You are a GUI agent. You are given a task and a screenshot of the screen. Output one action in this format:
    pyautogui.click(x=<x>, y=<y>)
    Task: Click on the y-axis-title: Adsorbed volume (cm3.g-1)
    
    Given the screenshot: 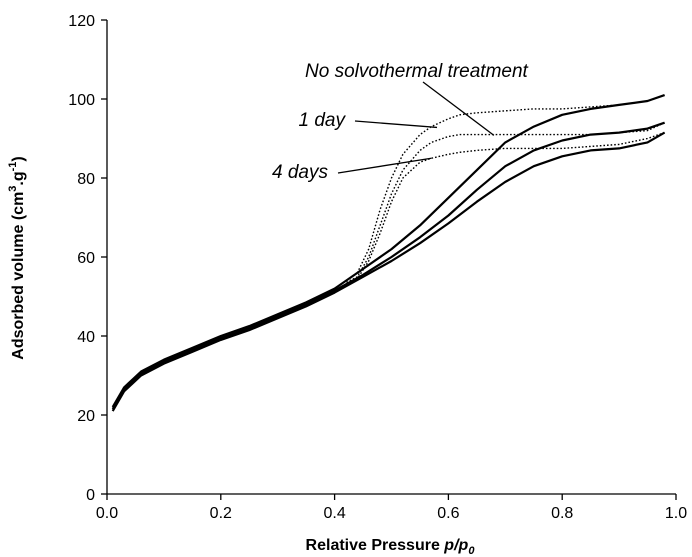 What is the action you would take?
    pyautogui.click(x=17, y=257)
    